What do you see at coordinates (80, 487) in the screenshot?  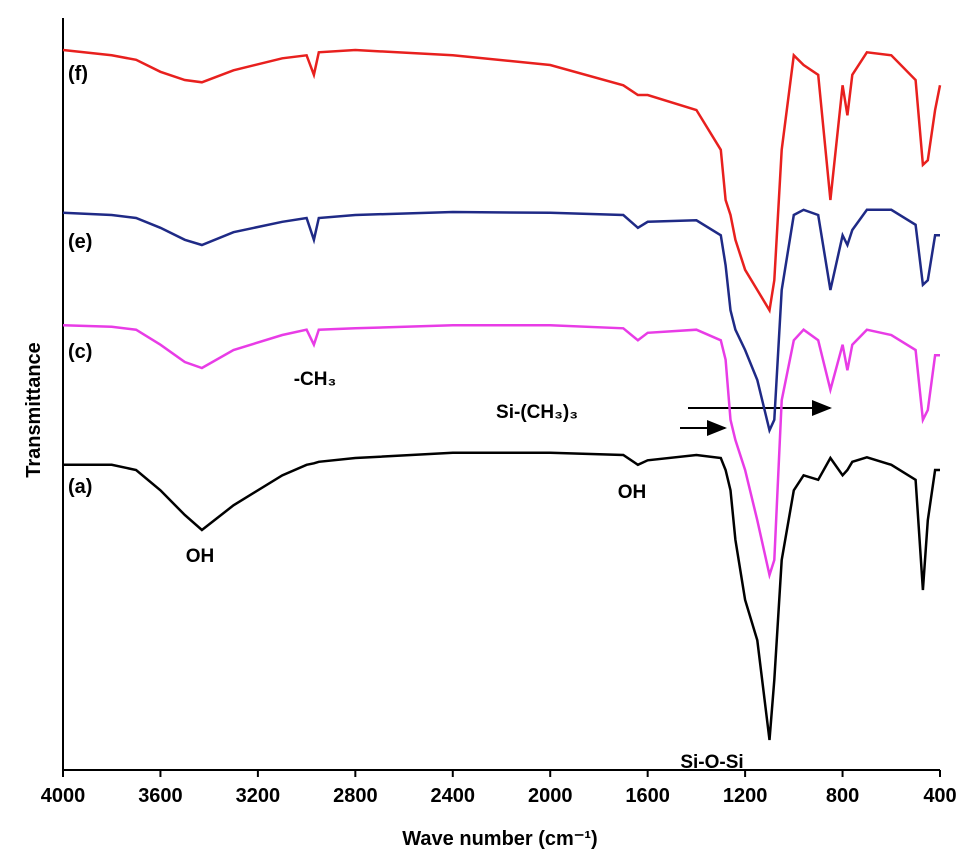 I see `series-label: (a)` at bounding box center [80, 487].